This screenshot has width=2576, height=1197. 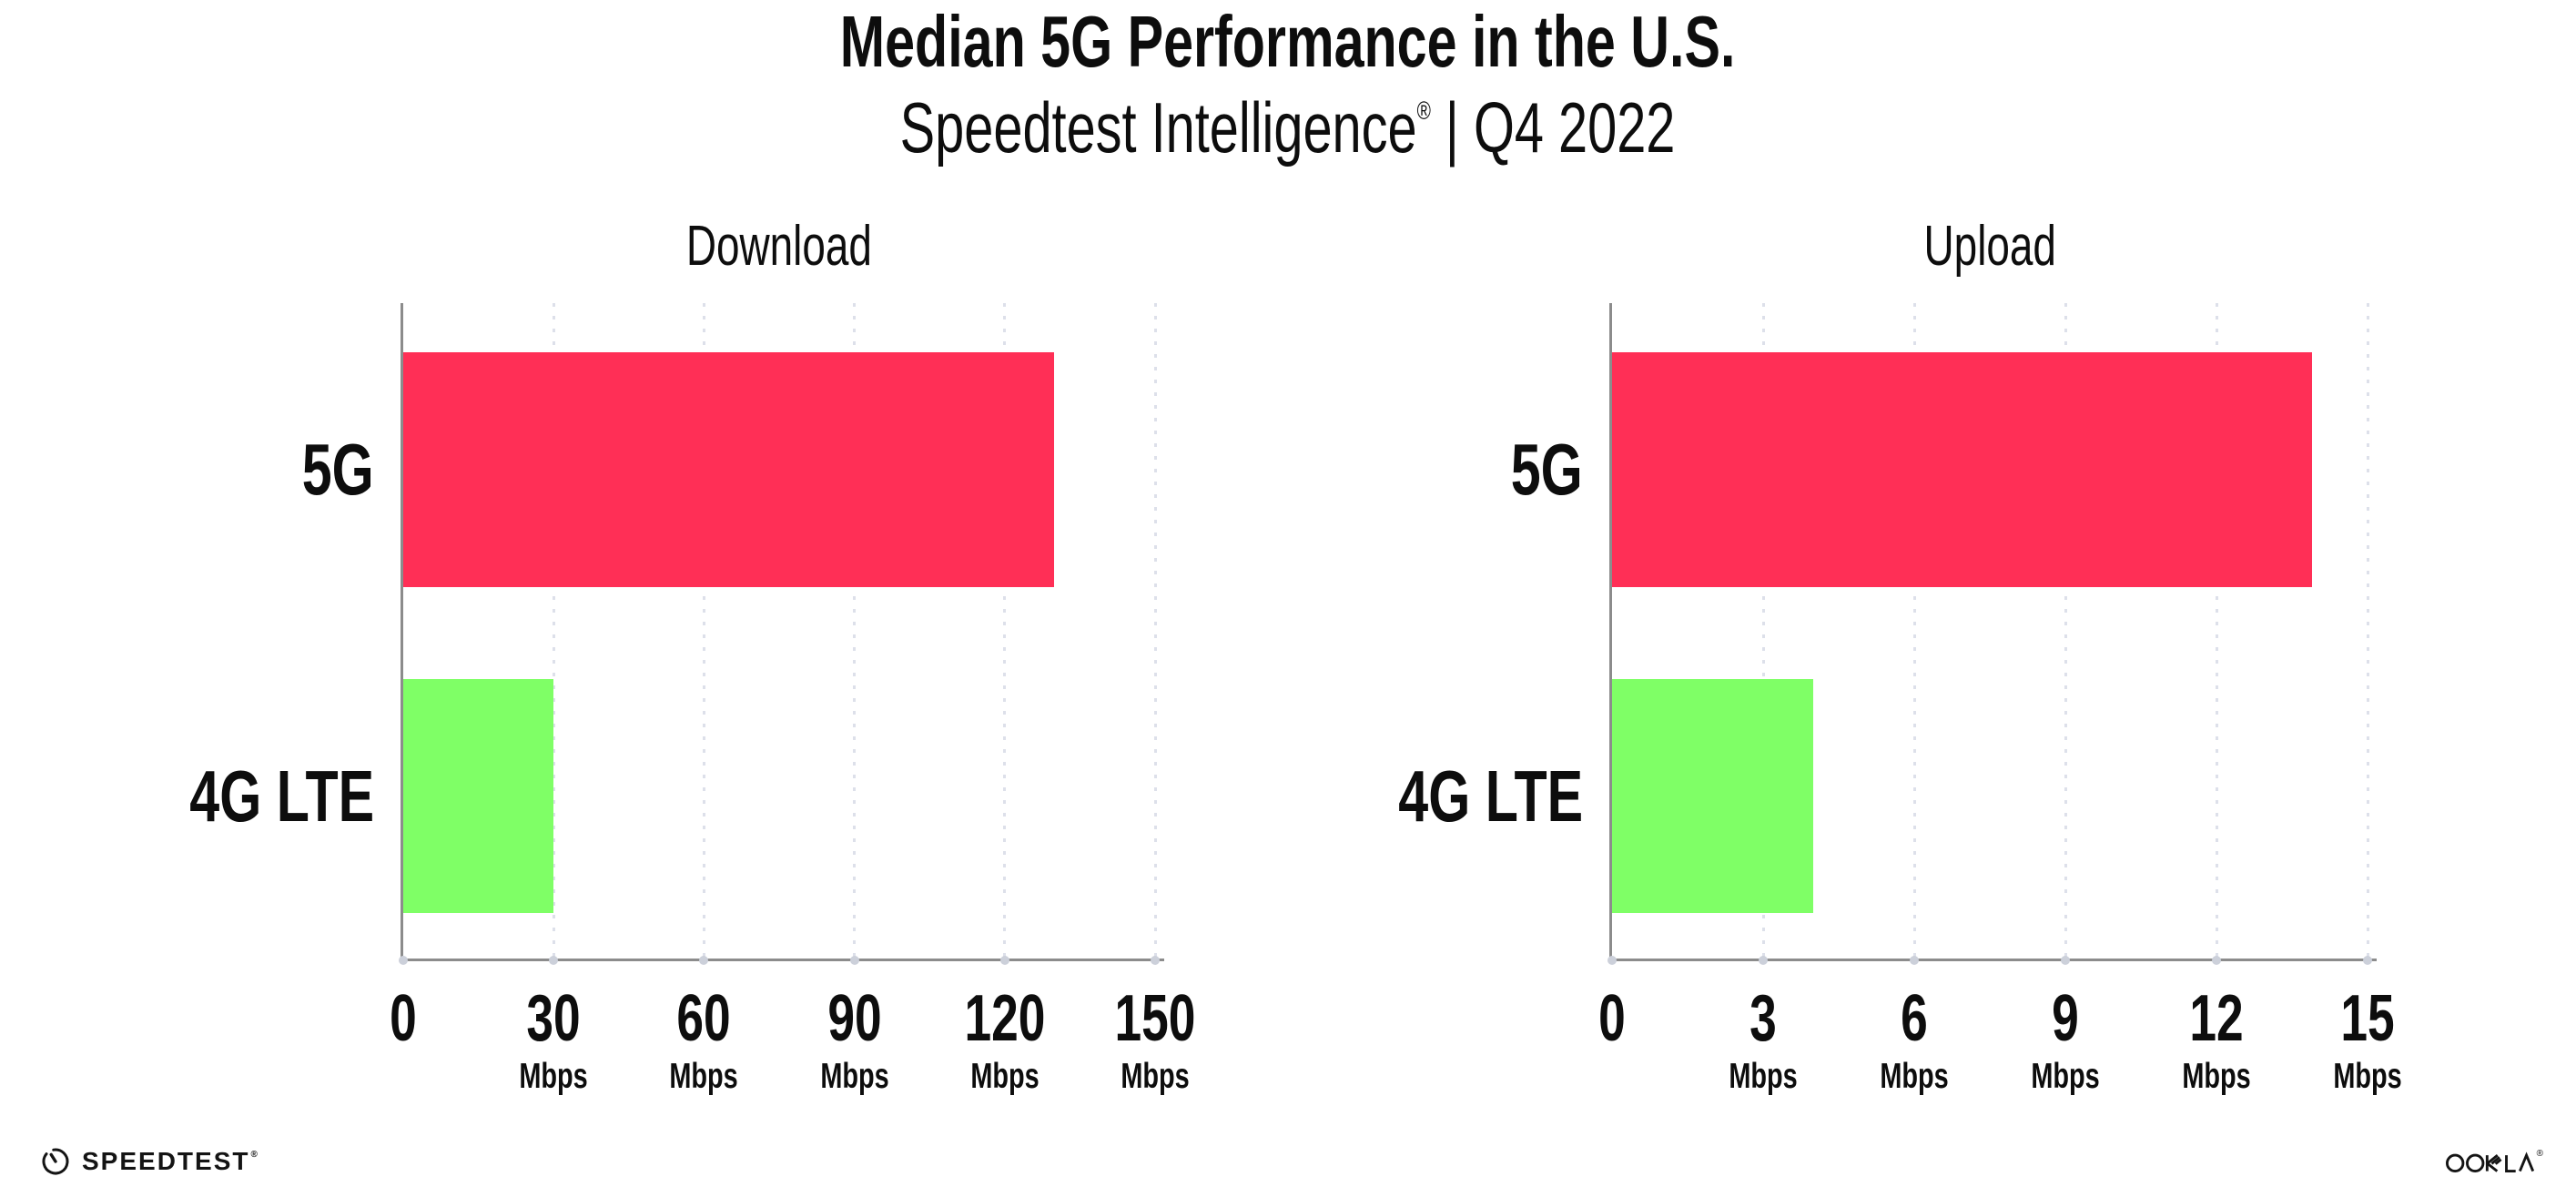 I want to click on subtitle-product: Speedtest Intelligence, so click(x=1159, y=127).